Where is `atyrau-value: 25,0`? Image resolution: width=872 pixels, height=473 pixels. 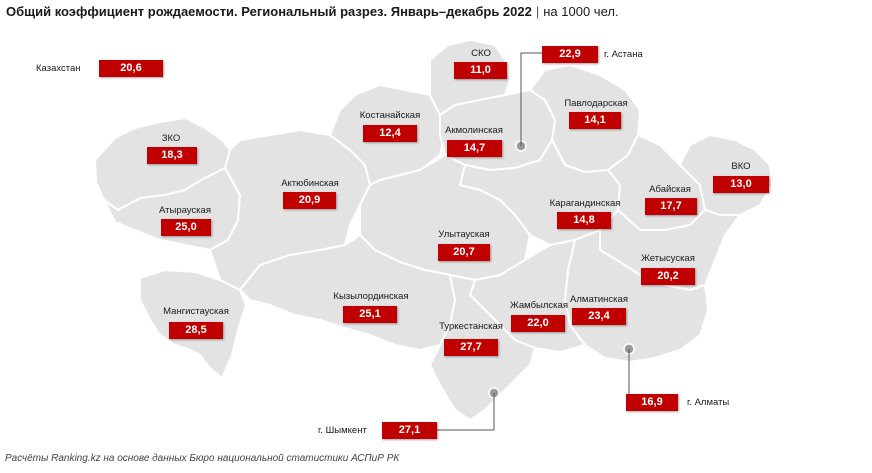 atyrau-value: 25,0 is located at coordinates (186, 227).